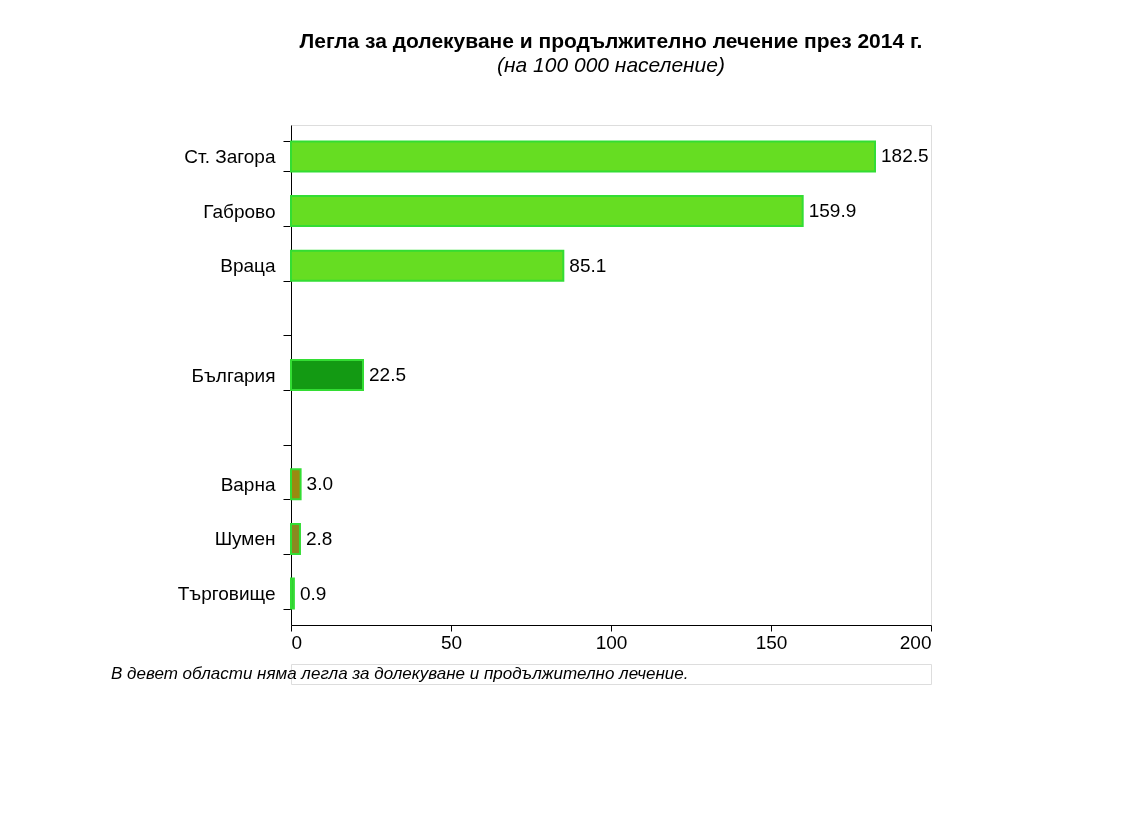 Image resolution: width=1125 pixels, height=833 pixels. I want to click on y-tick-label: Ст. Загора, so click(230, 156).